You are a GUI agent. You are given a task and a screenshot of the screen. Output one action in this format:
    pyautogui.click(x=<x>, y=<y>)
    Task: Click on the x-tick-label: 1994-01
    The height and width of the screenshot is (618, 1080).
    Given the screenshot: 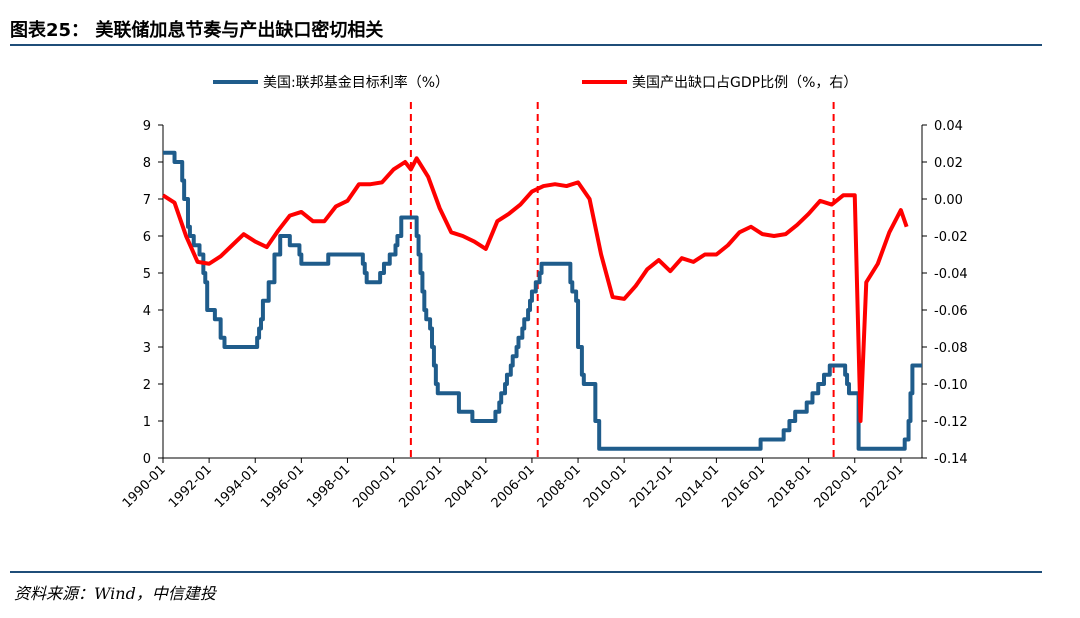 What is the action you would take?
    pyautogui.click(x=236, y=486)
    